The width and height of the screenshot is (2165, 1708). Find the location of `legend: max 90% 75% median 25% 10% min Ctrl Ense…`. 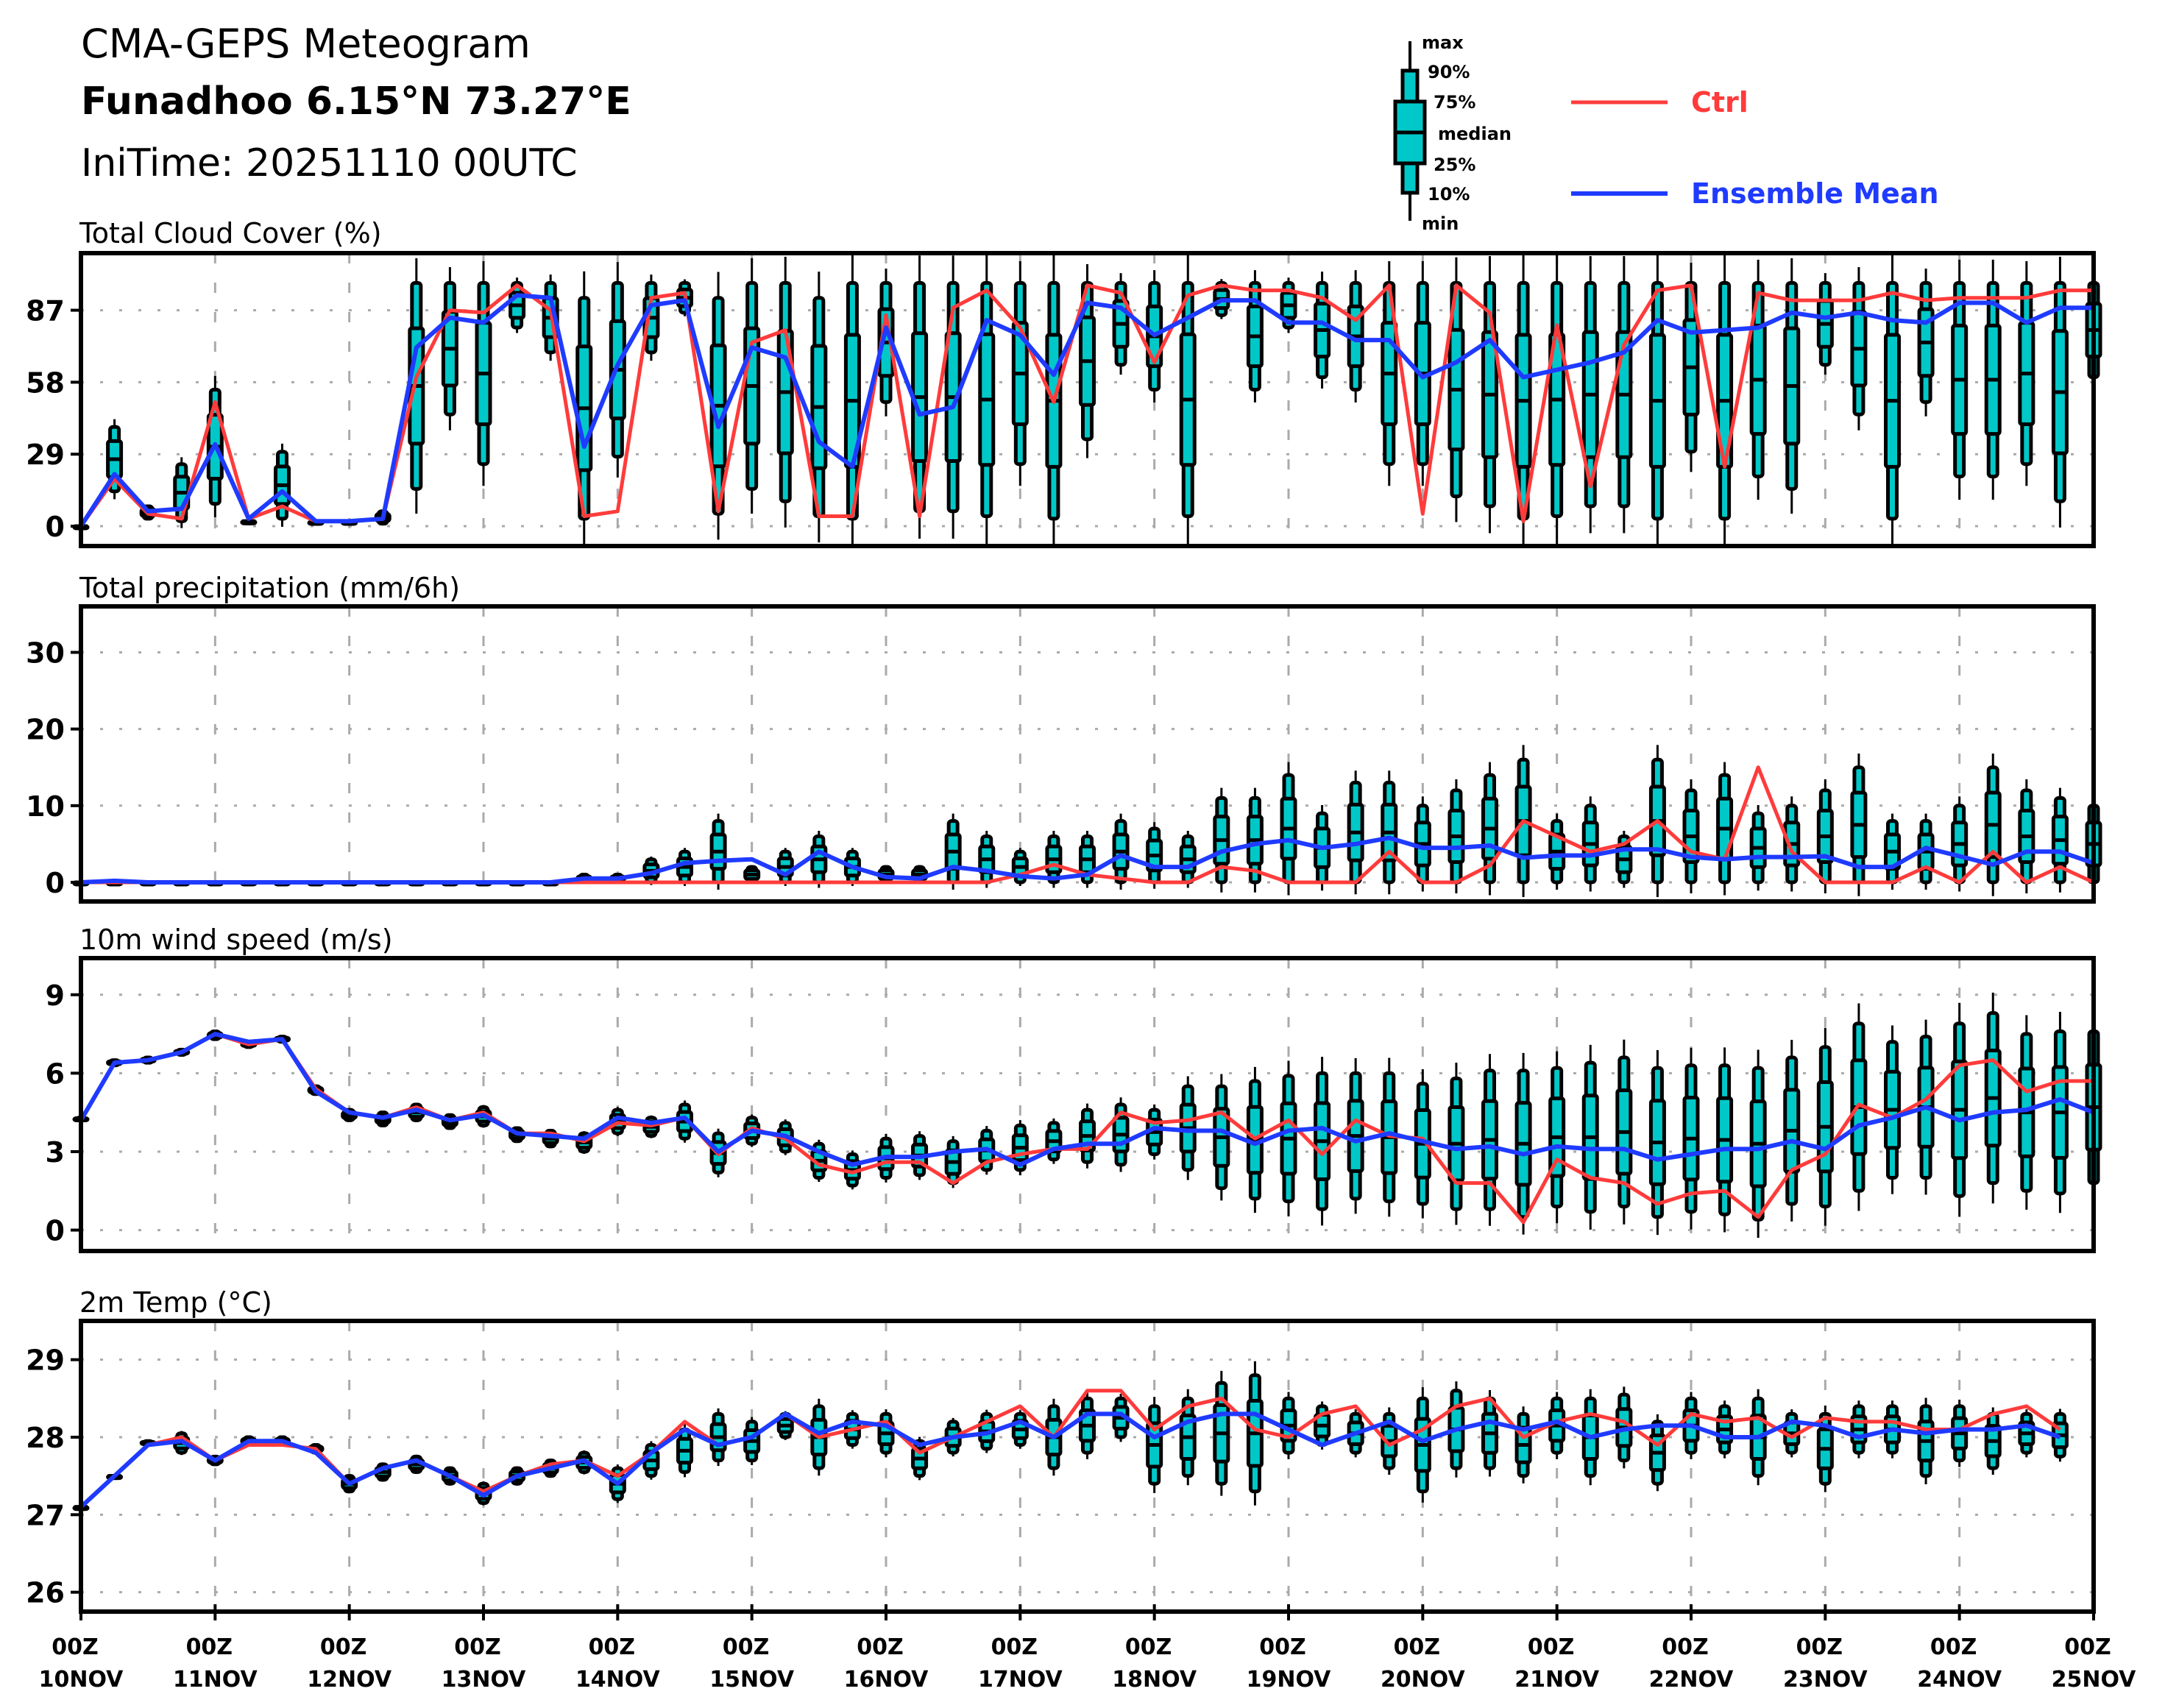

legend: max 90% 75% median 25% 10% min Ctrl Ense… is located at coordinates (1666, 133).